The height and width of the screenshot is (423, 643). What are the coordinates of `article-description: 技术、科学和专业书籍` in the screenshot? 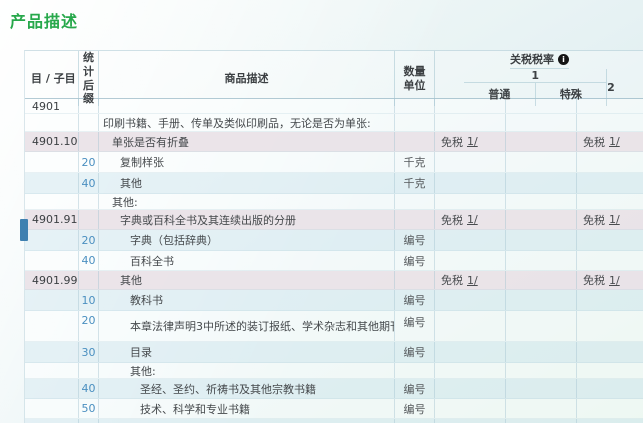 It's located at (247, 408).